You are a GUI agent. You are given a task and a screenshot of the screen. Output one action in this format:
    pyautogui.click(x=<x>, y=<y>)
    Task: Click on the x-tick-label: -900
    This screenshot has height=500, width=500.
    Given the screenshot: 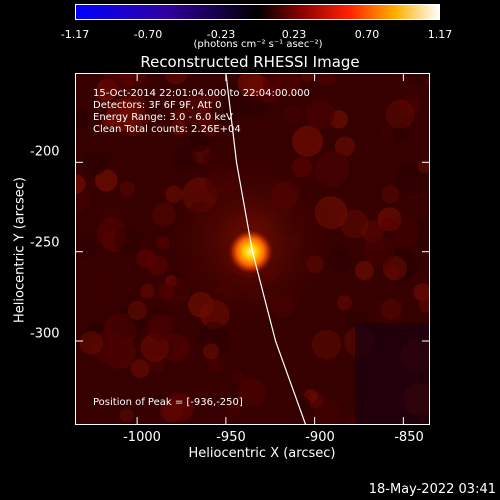 What is the action you would take?
    pyautogui.click(x=320, y=437)
    